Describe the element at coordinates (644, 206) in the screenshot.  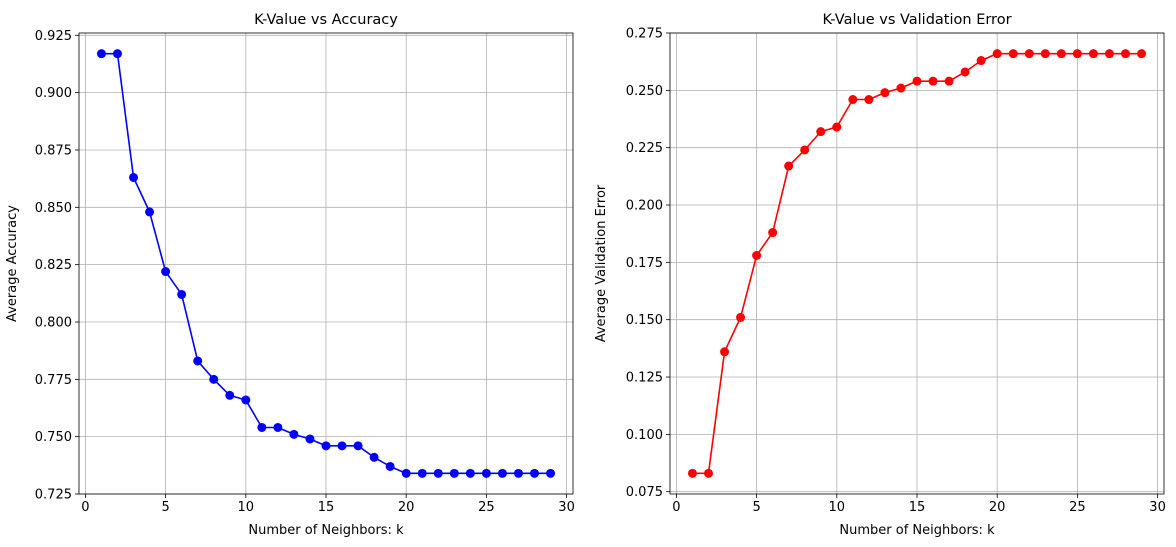
I see `y-tick-label: 0.200` at that location.